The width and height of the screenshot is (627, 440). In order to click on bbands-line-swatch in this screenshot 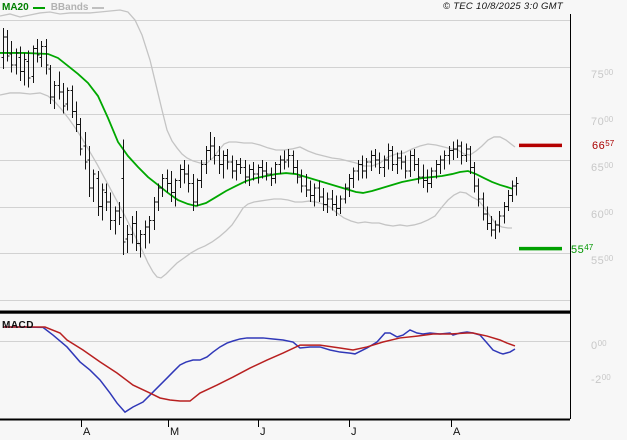, I will do `click(98, 7)`.